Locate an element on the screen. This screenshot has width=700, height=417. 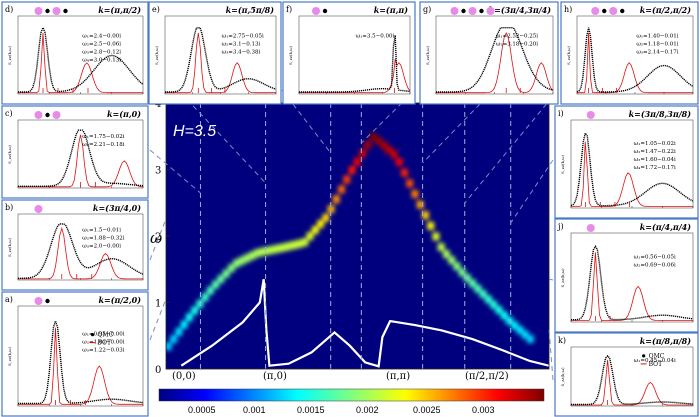
pole-value: ω₃=3.4−0.38i is located at coordinates (241, 53).